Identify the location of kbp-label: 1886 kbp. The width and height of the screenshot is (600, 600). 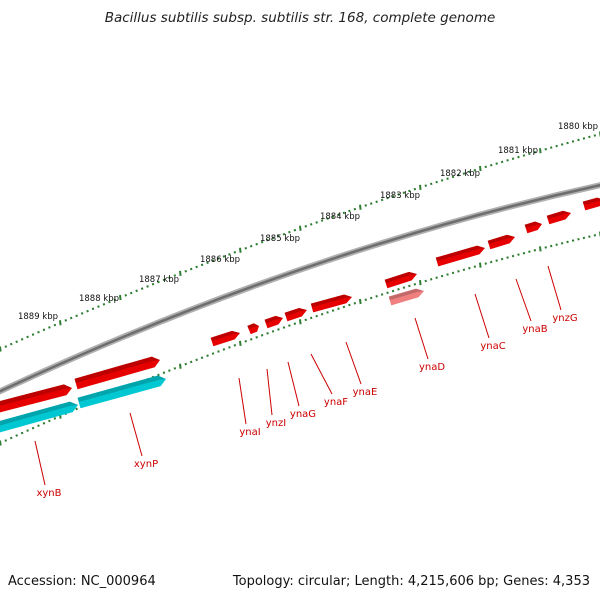
(220, 260).